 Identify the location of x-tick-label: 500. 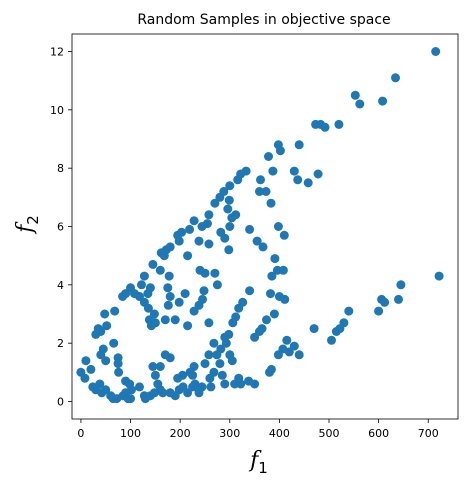
(329, 433).